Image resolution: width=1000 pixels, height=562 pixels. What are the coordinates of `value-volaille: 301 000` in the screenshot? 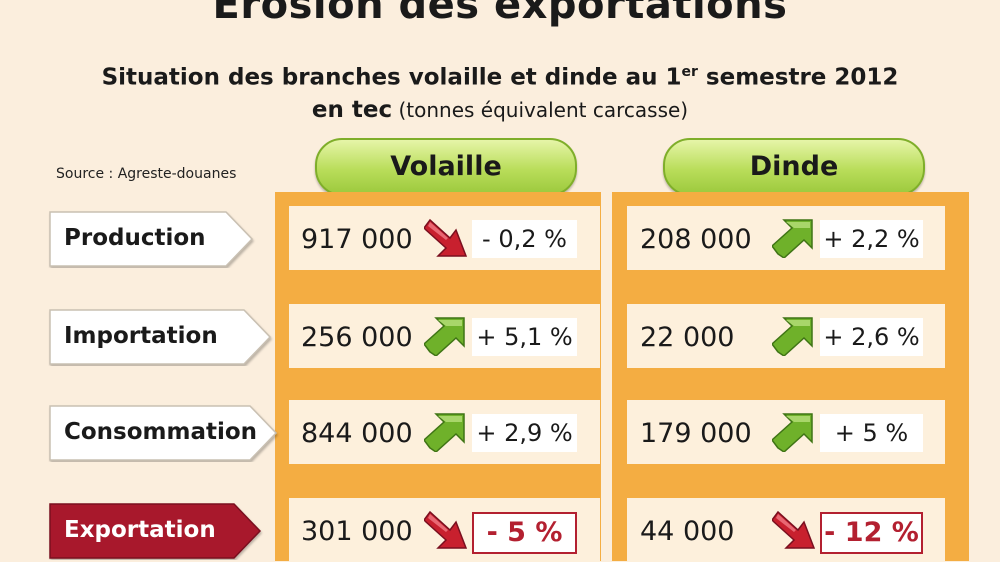 It's located at (357, 532).